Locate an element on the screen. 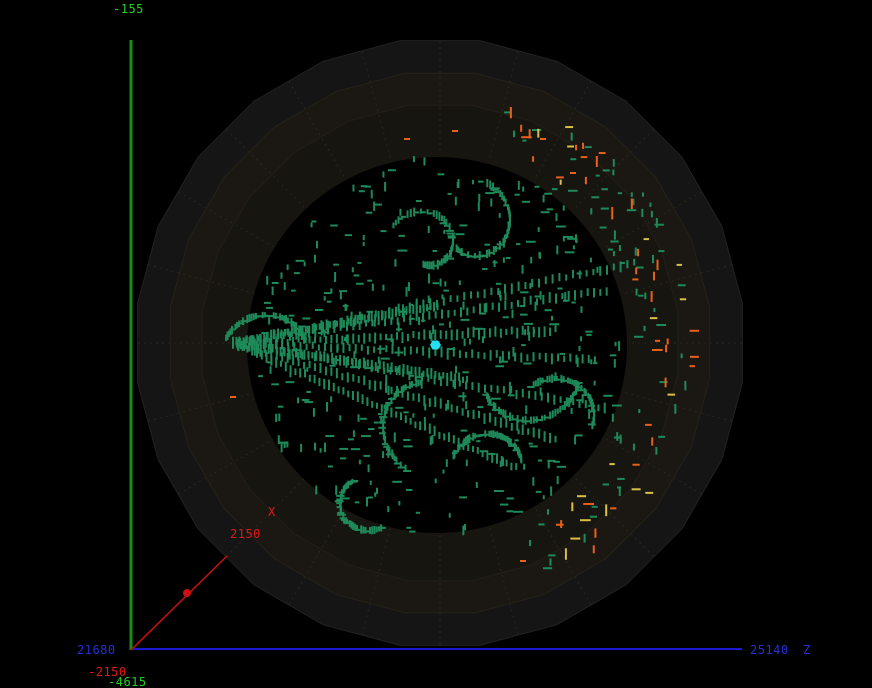  x-axis-near-label: 2150 is located at coordinates (245, 534).